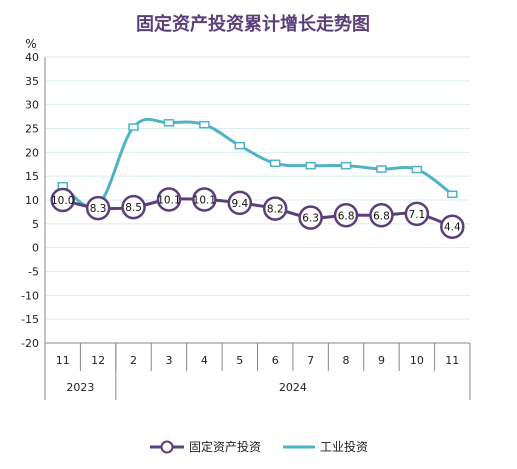  What do you see at coordinates (239, 360) in the screenshot?
I see `x-tick-label: 5` at bounding box center [239, 360].